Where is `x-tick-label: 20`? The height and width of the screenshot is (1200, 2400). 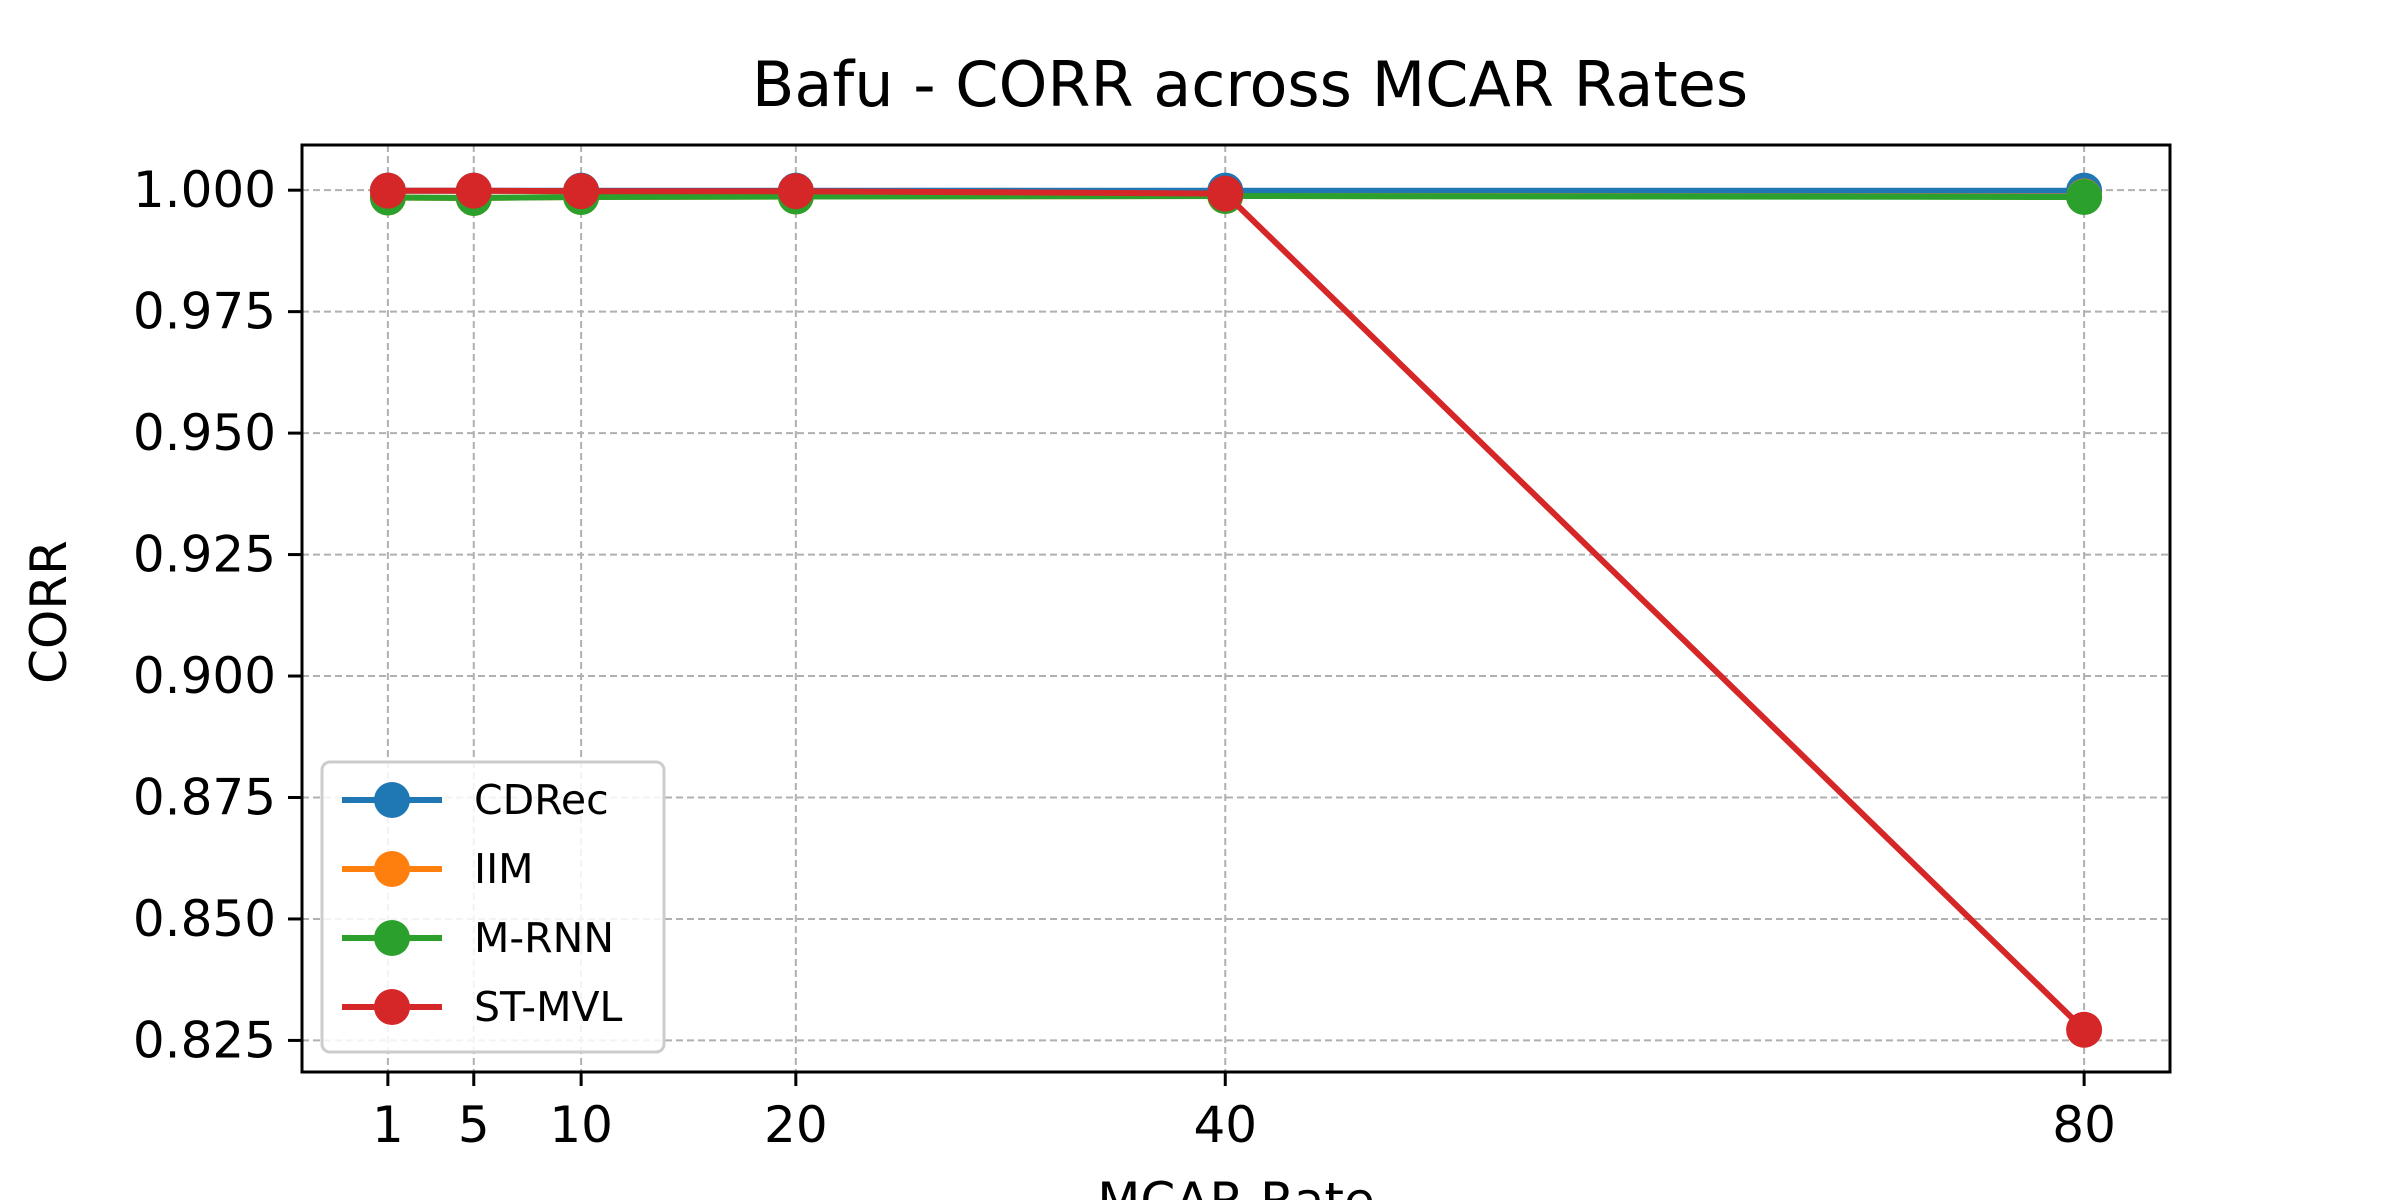
x-tick-label: 20 is located at coordinates (796, 1125).